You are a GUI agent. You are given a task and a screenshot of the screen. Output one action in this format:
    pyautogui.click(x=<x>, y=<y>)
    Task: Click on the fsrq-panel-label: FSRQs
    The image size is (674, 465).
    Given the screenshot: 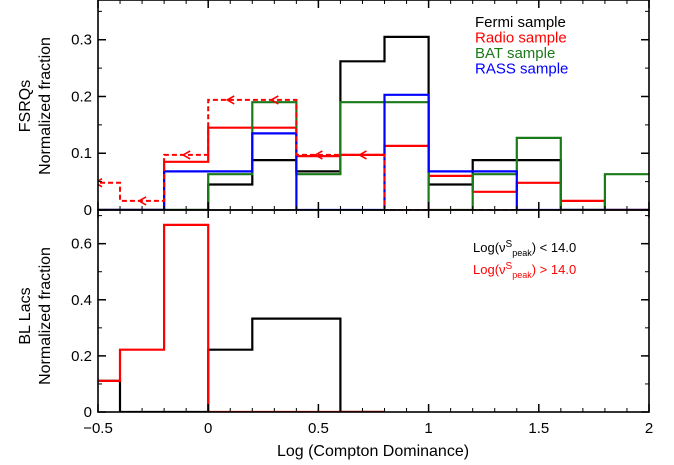 What is the action you would take?
    pyautogui.click(x=25, y=106)
    